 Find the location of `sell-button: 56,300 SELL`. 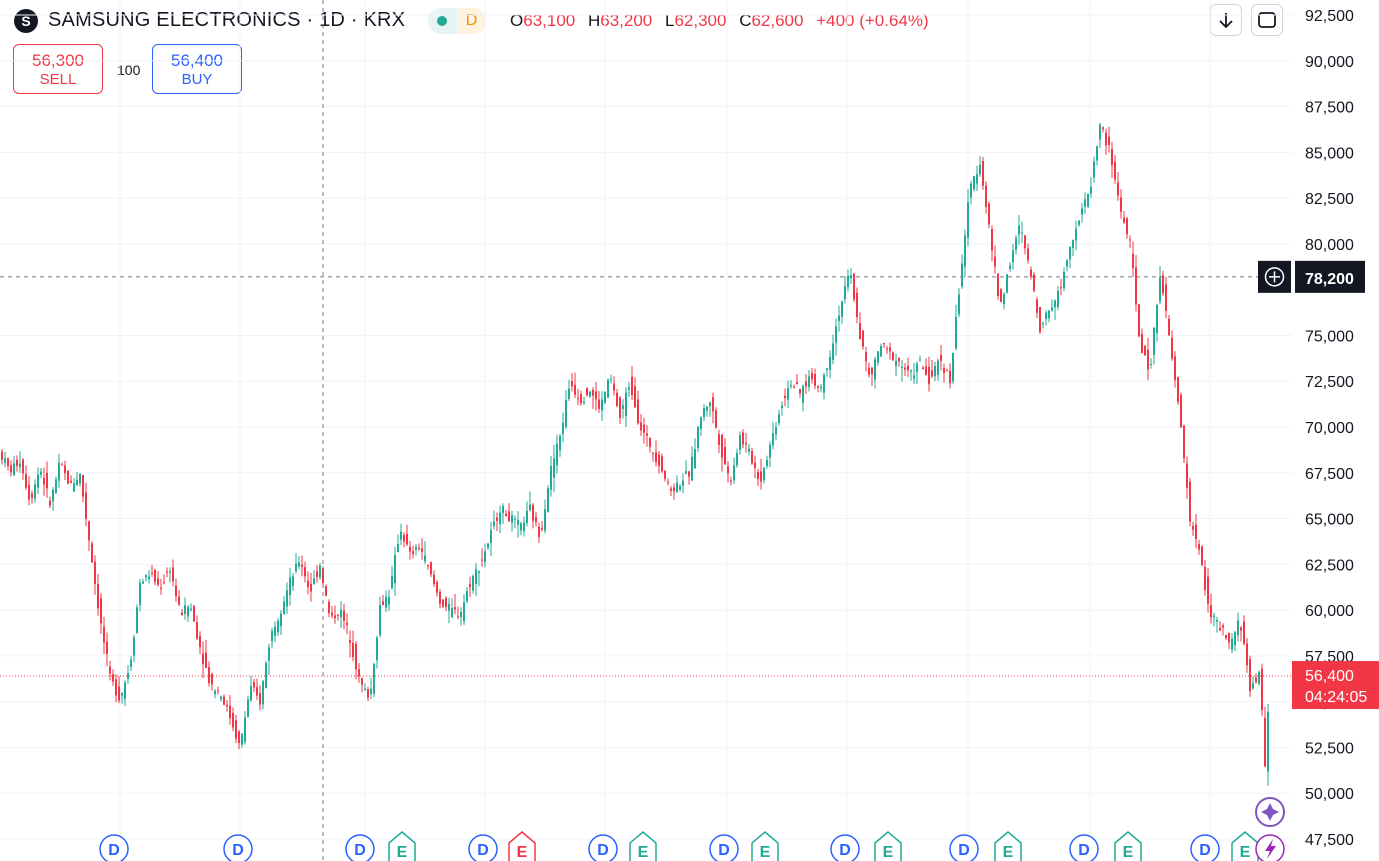

sell-button: 56,300 SELL is located at coordinates (58, 69).